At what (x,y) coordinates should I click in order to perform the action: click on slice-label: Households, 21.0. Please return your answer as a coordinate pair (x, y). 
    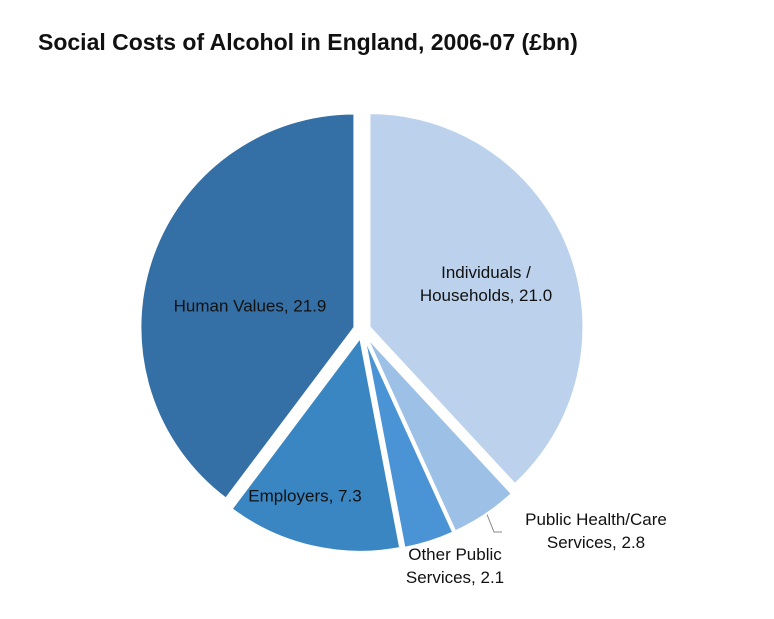
    Looking at the image, I should click on (486, 295).